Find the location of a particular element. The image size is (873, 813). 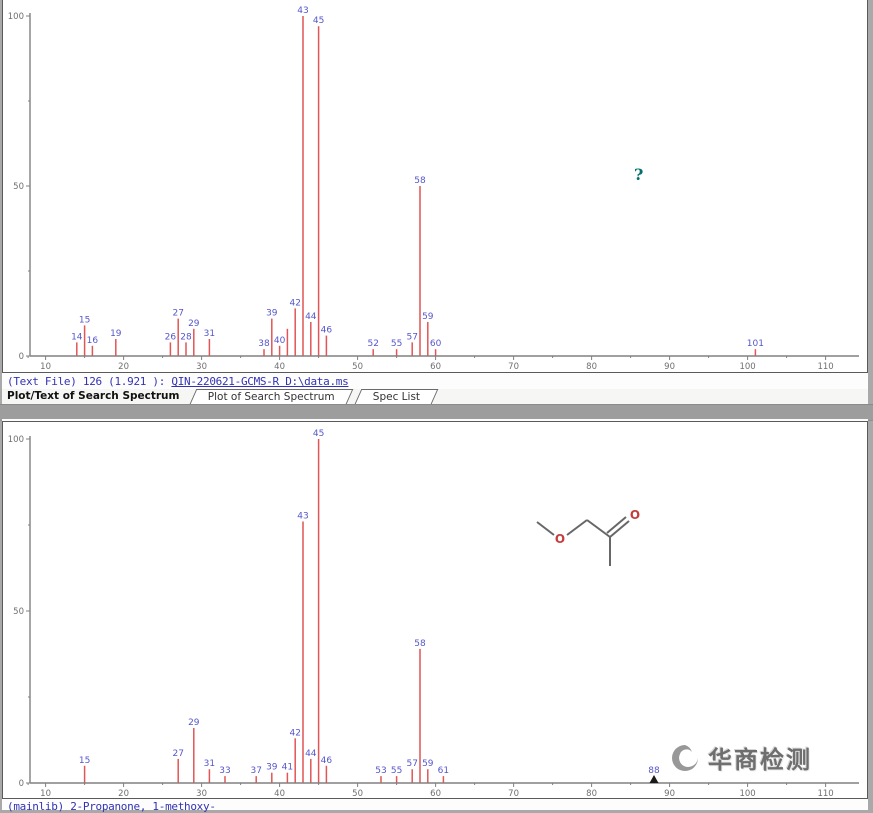

peak-label-28: 28 is located at coordinates (186, 337).